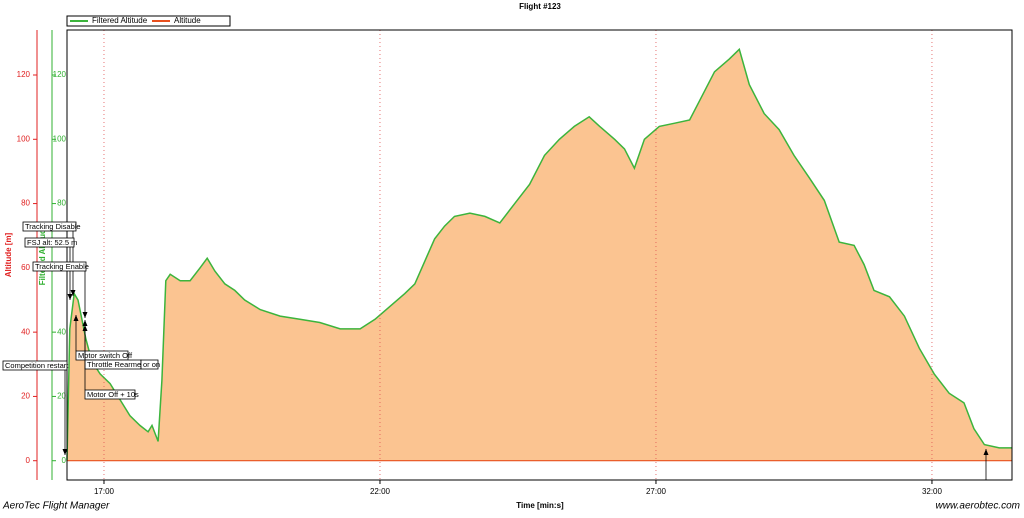 The height and width of the screenshot is (518, 1024). Describe the element at coordinates (104, 491) in the screenshot. I see `x-tick-label: 17:00` at that location.